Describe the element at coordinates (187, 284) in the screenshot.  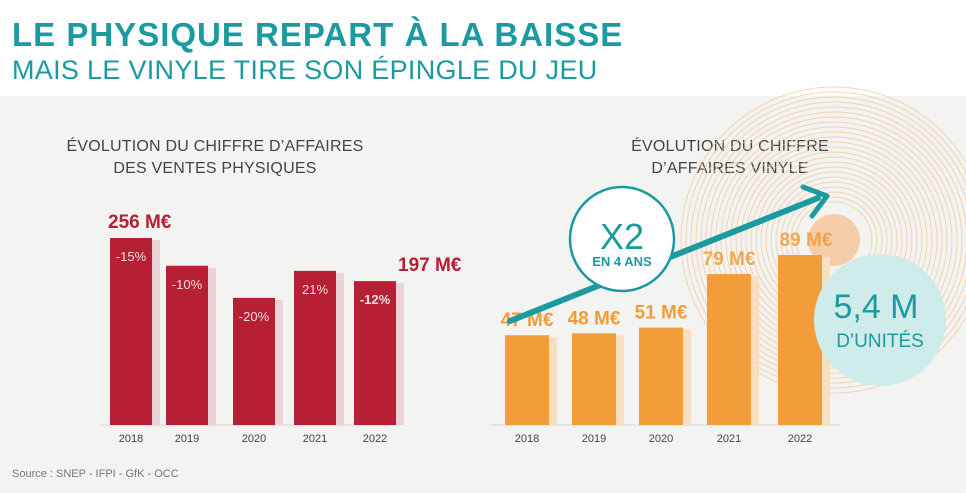
I see `physical-change-label: -10%` at that location.